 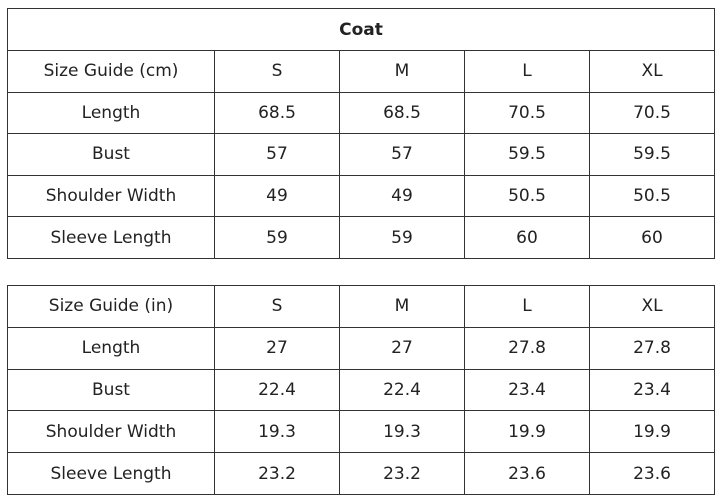 I want to click on data-row: Length 68.5 68.5 70.5 70.5, so click(x=361, y=113).